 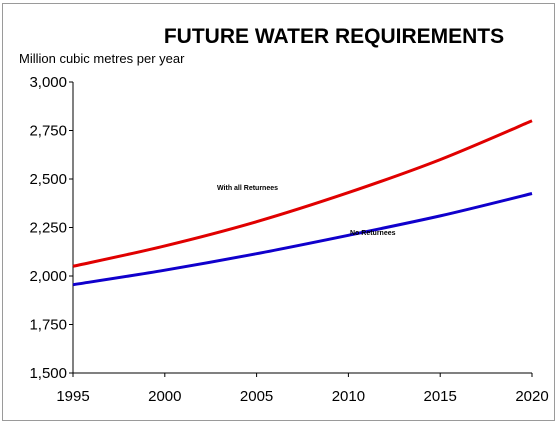 What do you see at coordinates (48, 131) in the screenshot?
I see `y-tick-label: 2,750` at bounding box center [48, 131].